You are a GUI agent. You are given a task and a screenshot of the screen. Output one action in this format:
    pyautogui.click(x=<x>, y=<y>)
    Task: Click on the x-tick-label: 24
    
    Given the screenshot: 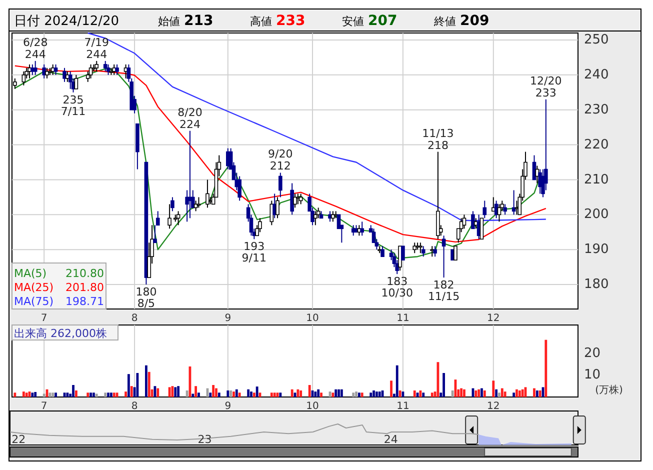 What is the action you would take?
    pyautogui.click(x=391, y=439)
    